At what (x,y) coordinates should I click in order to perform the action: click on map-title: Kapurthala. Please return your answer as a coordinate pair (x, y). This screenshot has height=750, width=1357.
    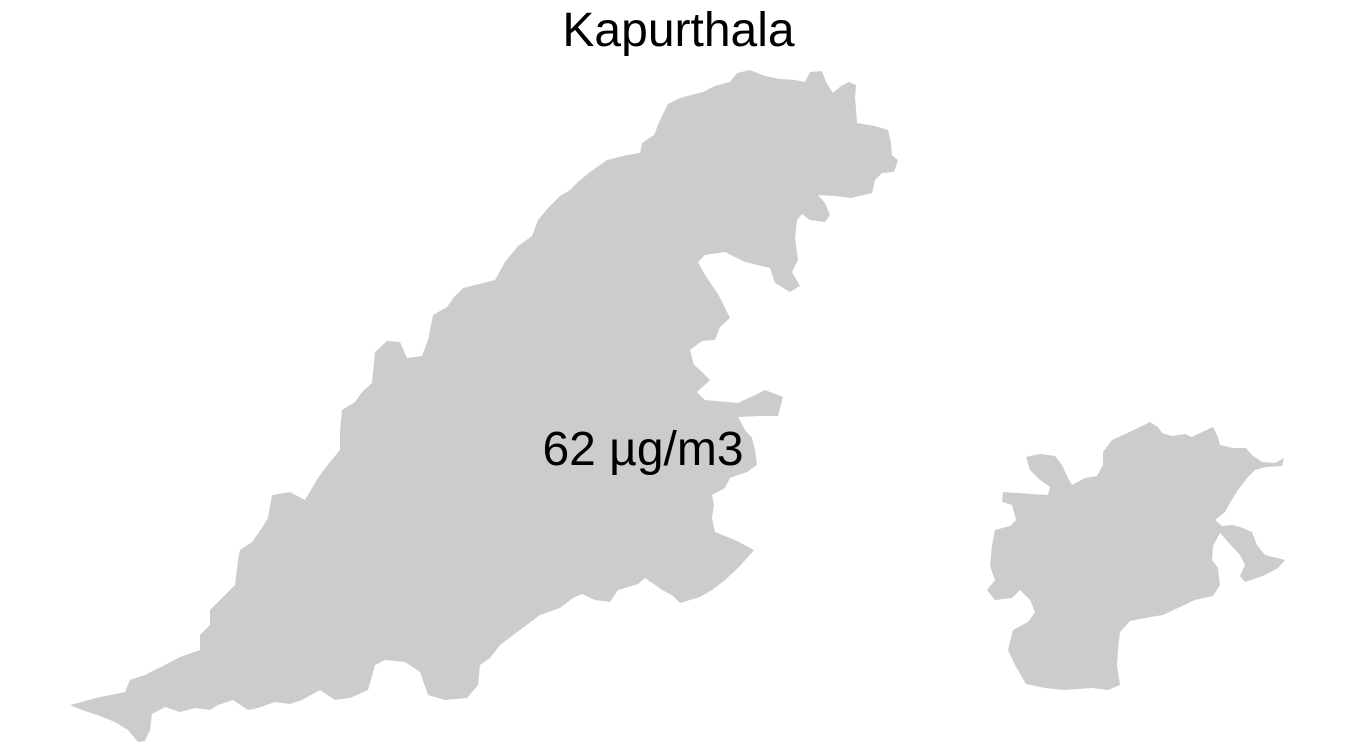
    Looking at the image, I should click on (678, 30).